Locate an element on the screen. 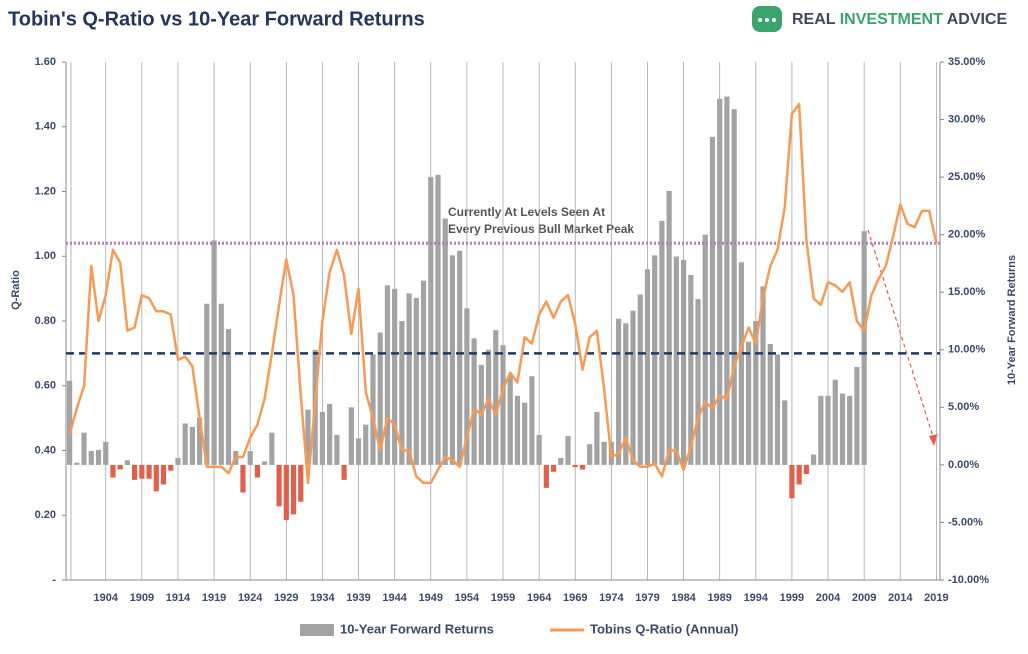 This screenshot has height=654, width=1028. x-tick-label: 2019 is located at coordinates (936, 598).